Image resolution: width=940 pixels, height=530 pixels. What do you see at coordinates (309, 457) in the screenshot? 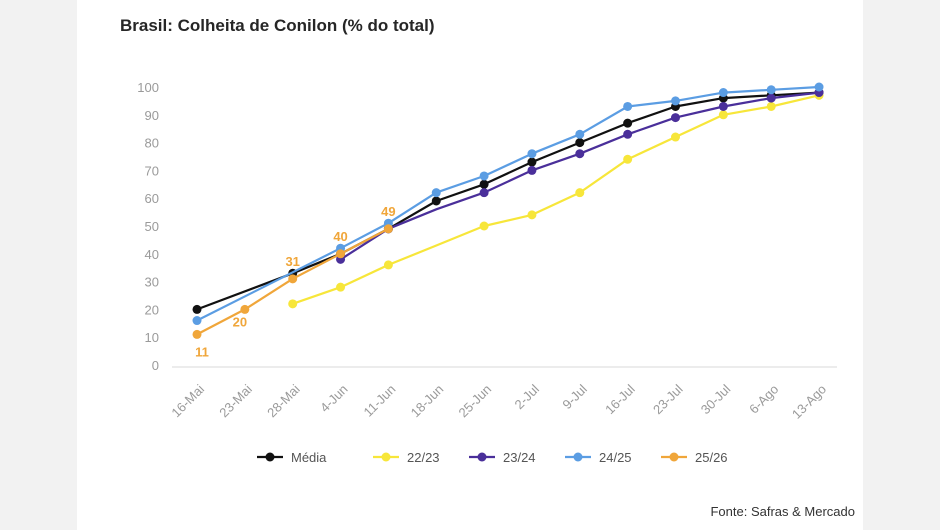
I see `legend-label: Média` at bounding box center [309, 457].